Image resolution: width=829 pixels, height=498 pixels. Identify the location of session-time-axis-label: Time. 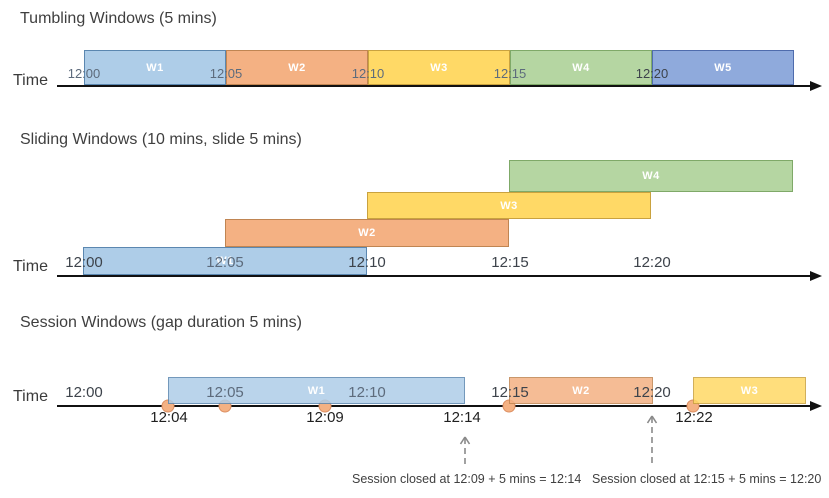
(30, 396).